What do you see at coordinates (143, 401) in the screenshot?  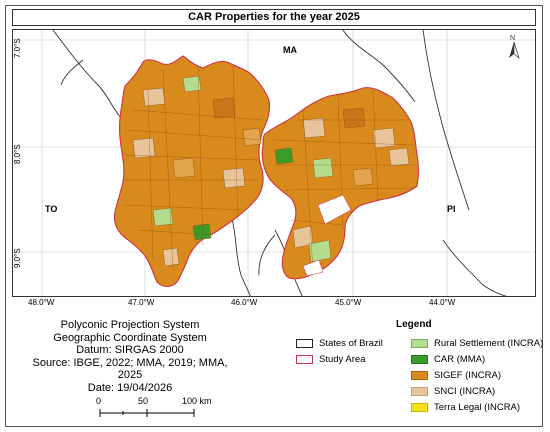 I see `scale-label-50: 50` at bounding box center [143, 401].